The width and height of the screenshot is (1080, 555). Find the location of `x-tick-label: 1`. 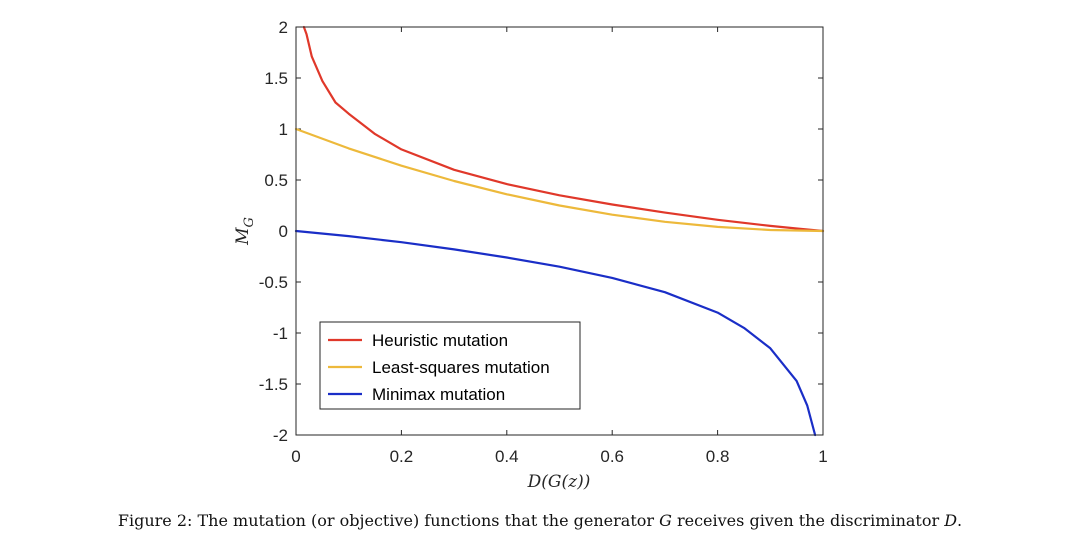

x-tick-label: 1 is located at coordinates (822, 456).